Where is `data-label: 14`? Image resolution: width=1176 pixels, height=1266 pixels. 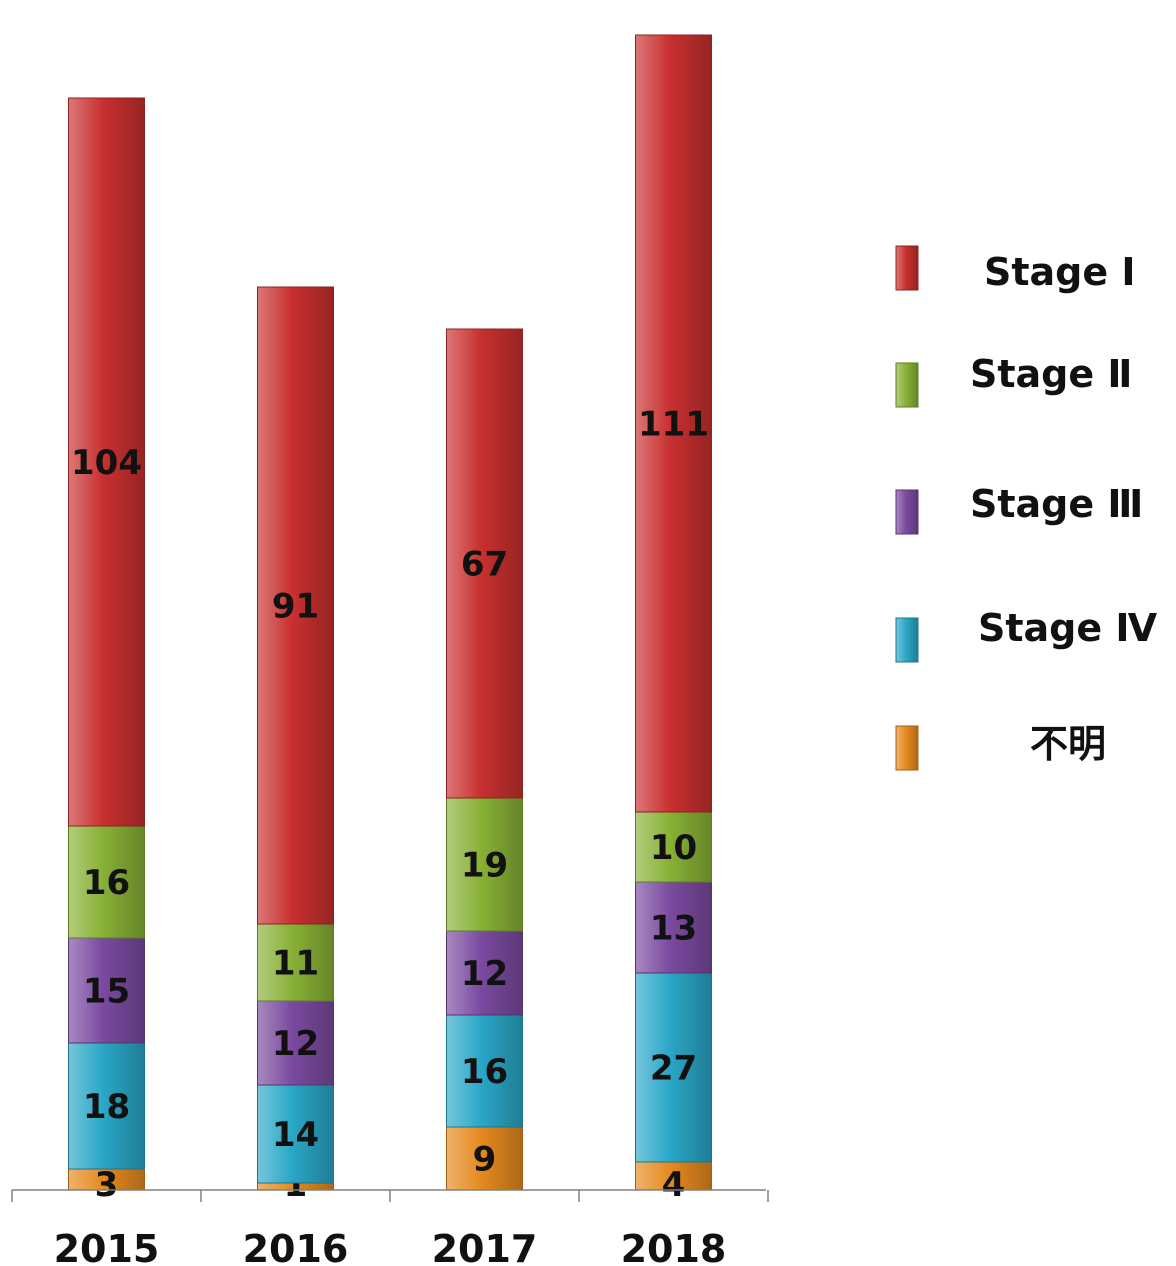 data-label: 14 is located at coordinates (295, 1135).